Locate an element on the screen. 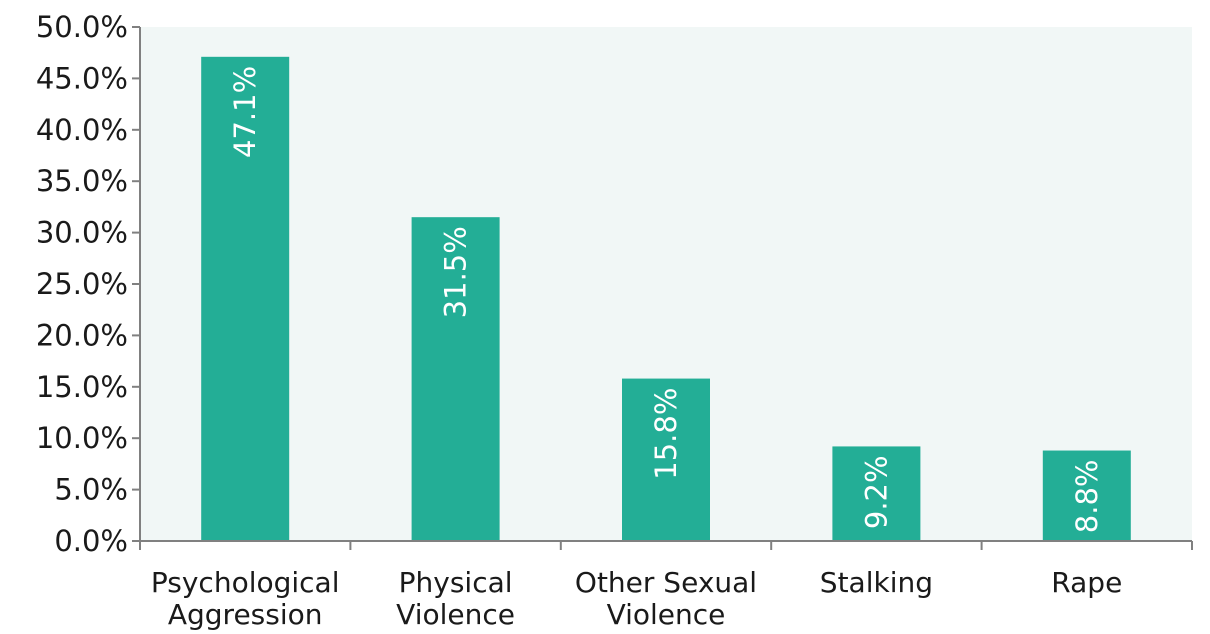 This screenshot has height=634, width=1210. data-label: 15.8% is located at coordinates (666, 434).